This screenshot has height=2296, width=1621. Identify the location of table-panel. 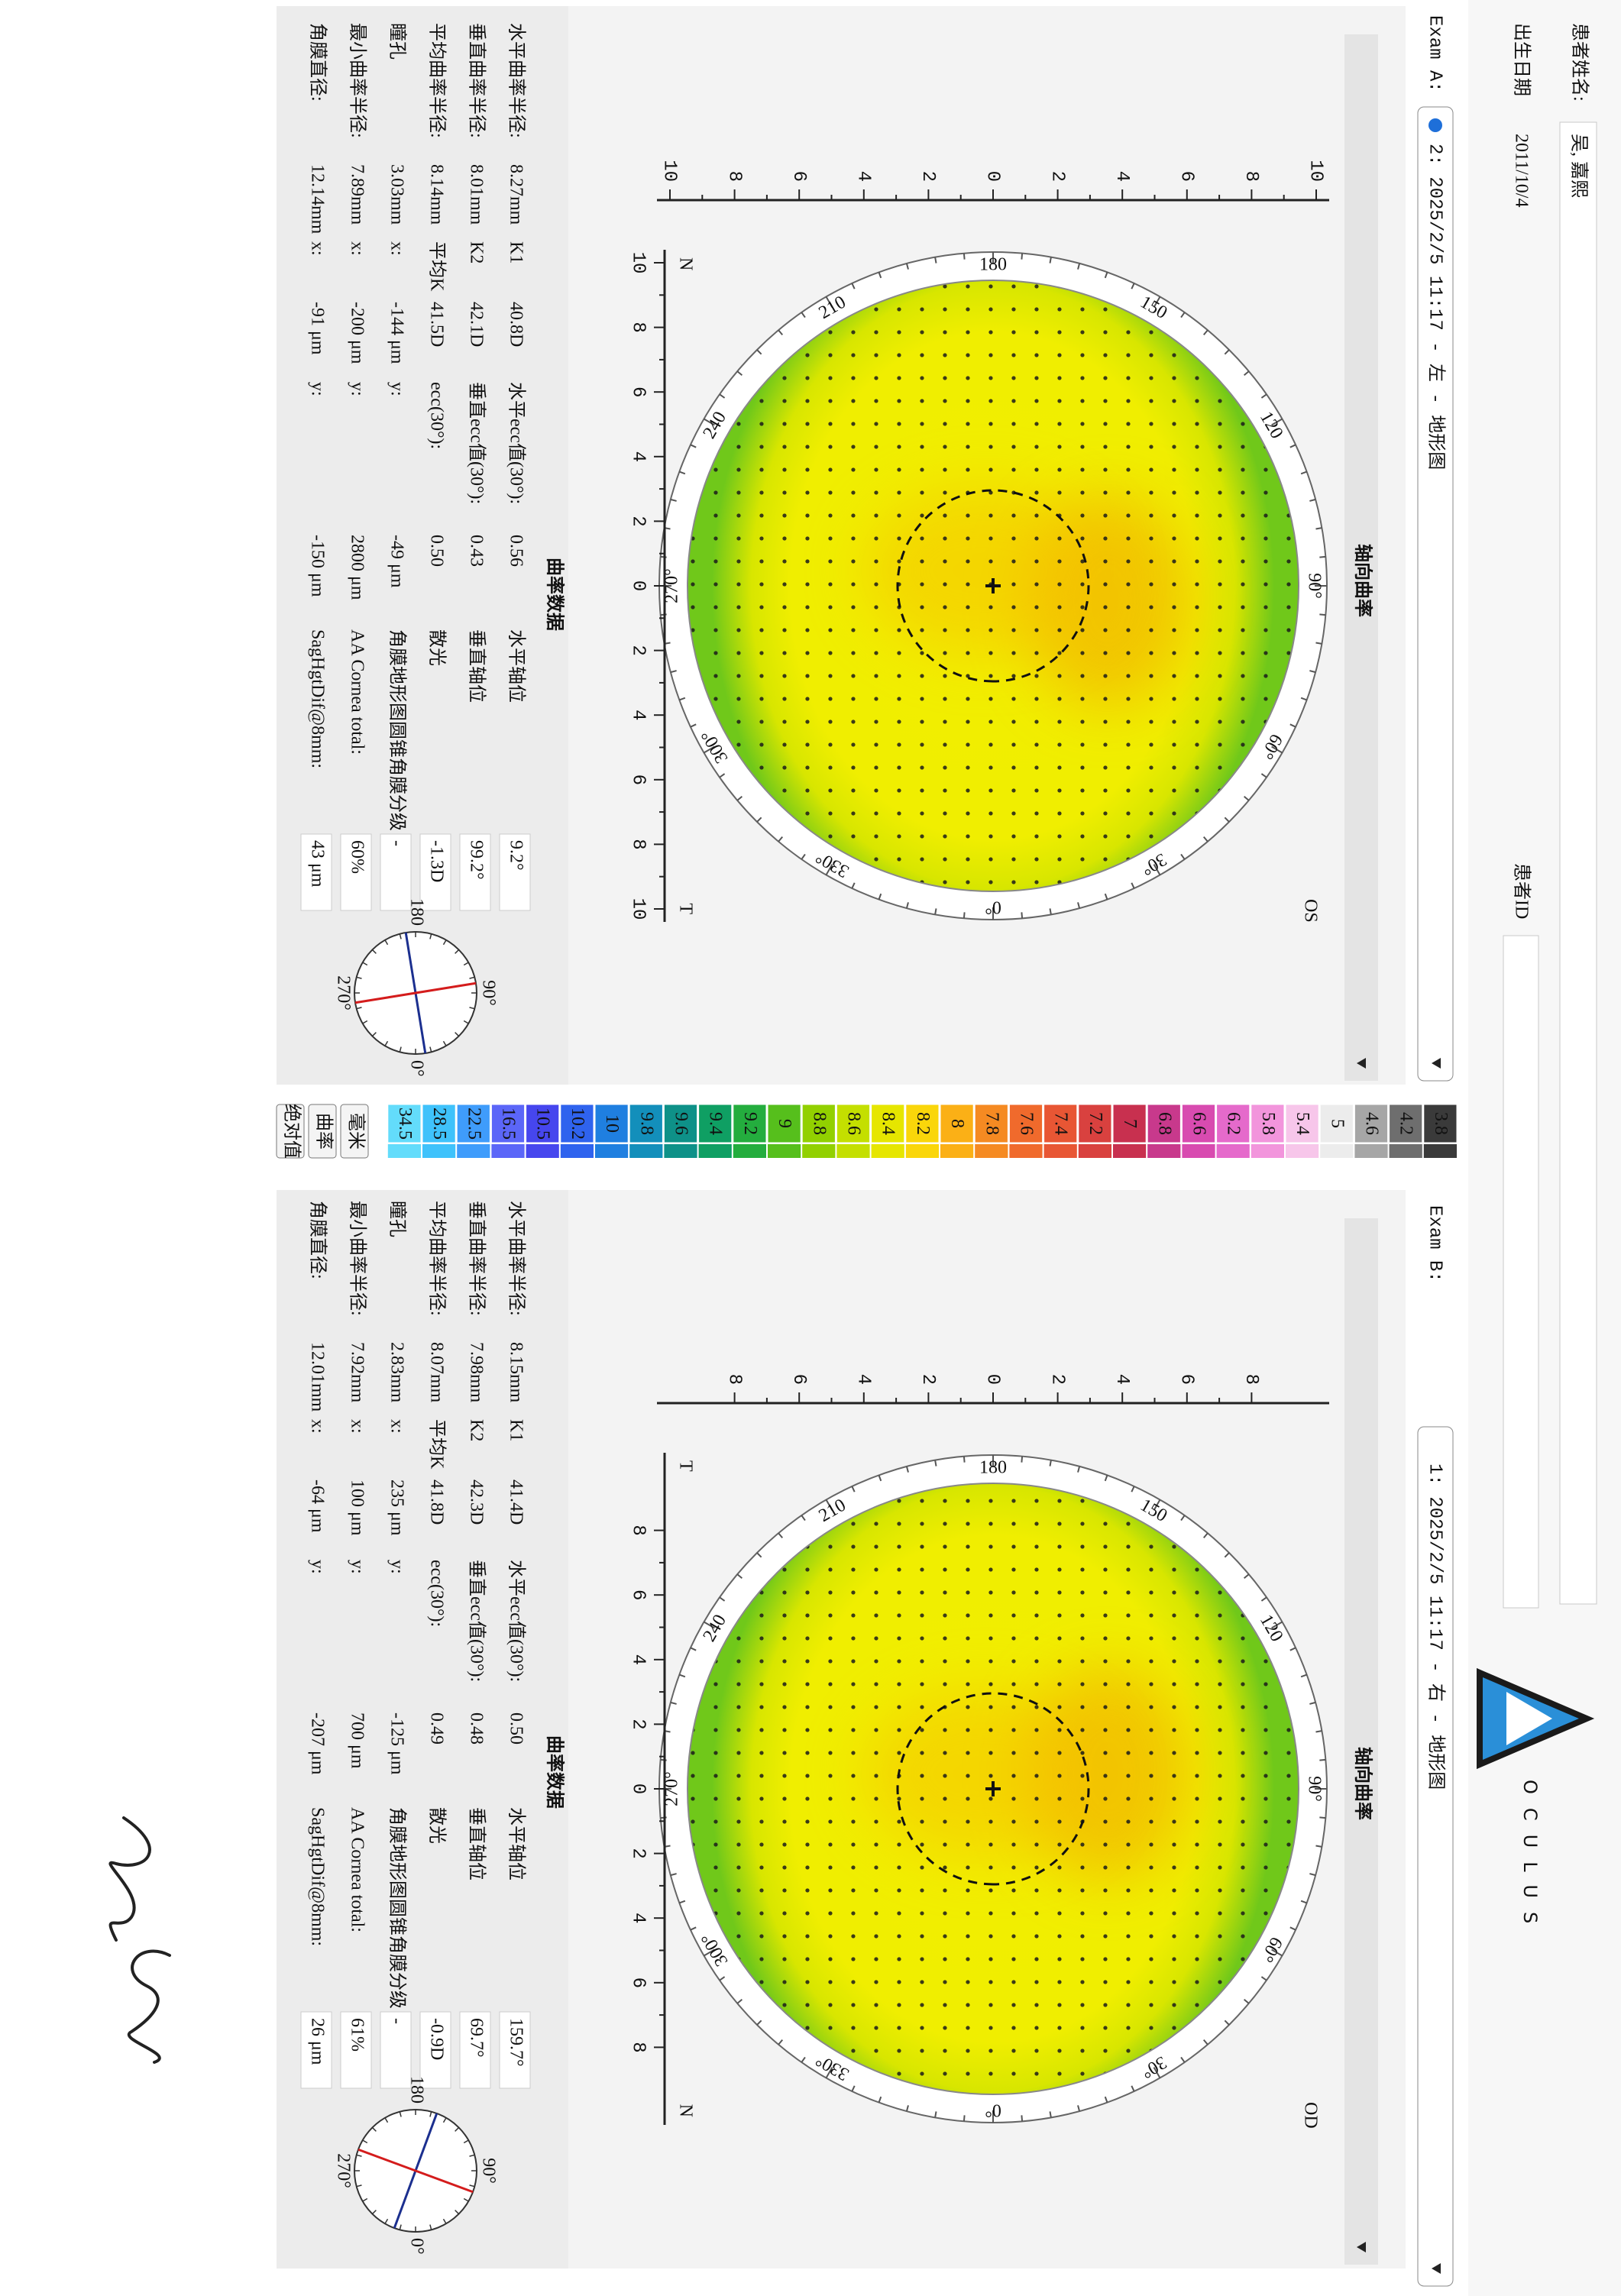
(422, 545).